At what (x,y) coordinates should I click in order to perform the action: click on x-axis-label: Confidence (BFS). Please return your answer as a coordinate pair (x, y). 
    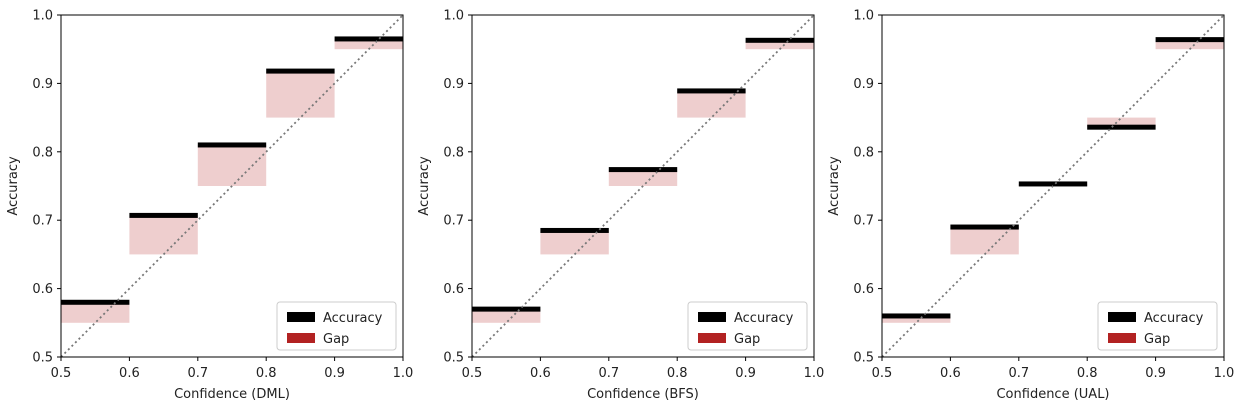
    Looking at the image, I should click on (643, 394).